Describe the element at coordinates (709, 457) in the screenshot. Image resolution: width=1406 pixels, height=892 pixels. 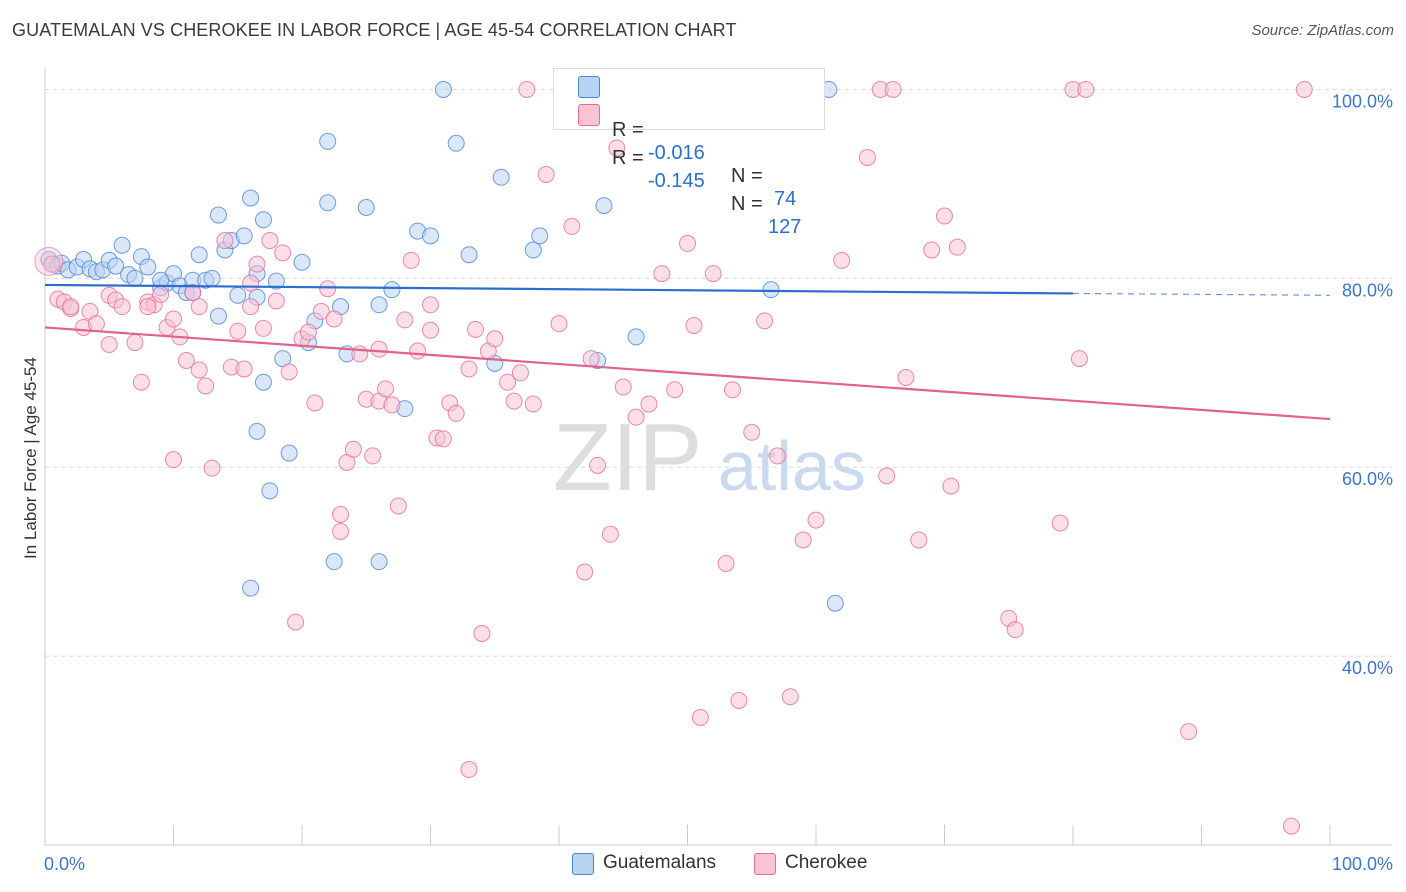
I see `watermark: ZIP atlas` at that location.